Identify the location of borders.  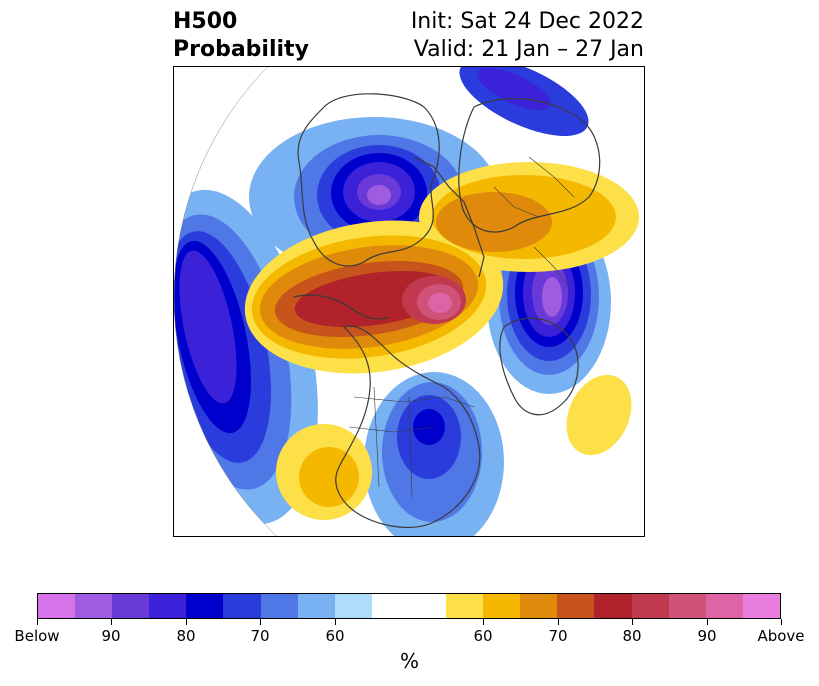
(461, 327).